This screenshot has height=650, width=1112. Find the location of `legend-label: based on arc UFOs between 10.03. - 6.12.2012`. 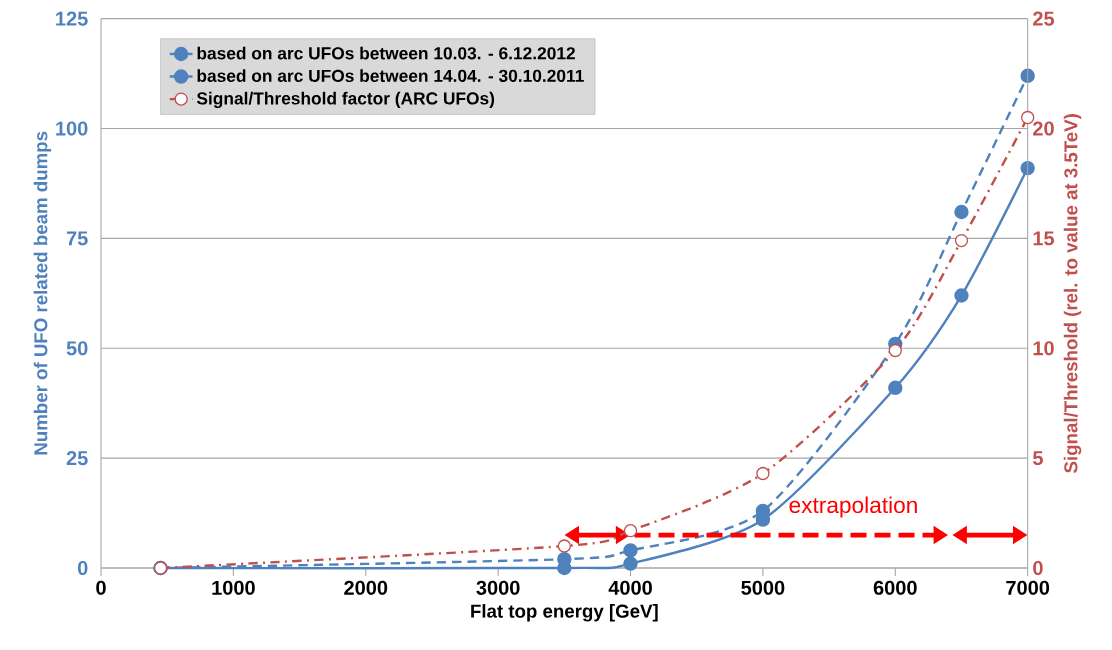

legend-label: based on arc UFOs between 10.03. - 6.12.2012 is located at coordinates (386, 53).